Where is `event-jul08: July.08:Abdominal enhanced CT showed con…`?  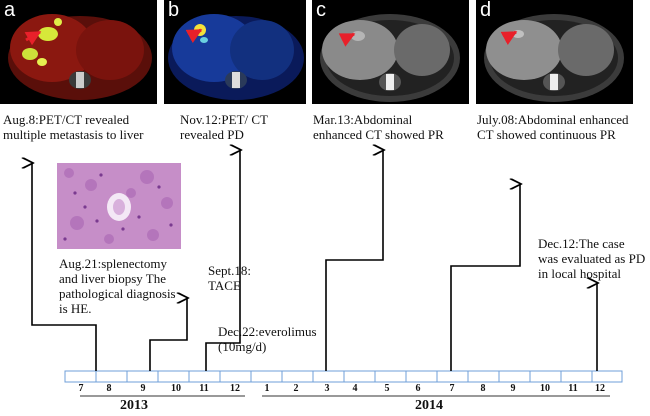
event-jul08: July.08:Abdominal enhanced CT showed con… is located at coordinates (553, 127).